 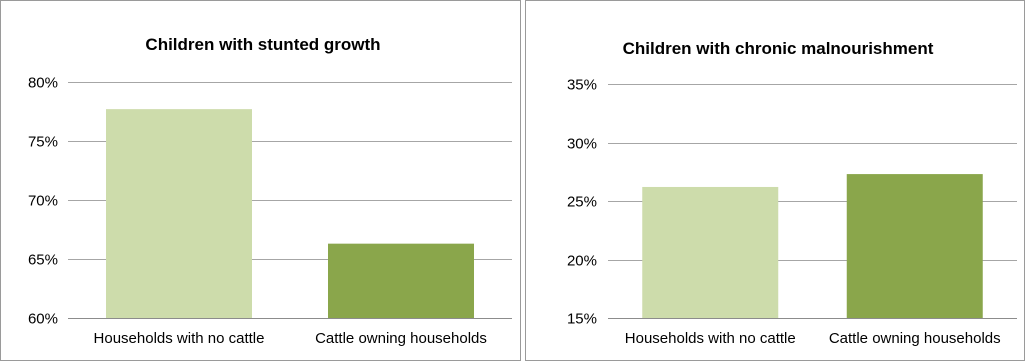 I want to click on y-tick-label: 35%, so click(x=582, y=85).